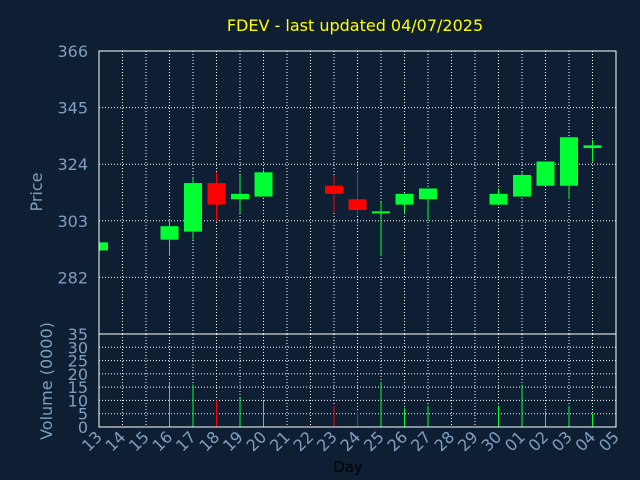 The width and height of the screenshot is (640, 480). What do you see at coordinates (36, 191) in the screenshot?
I see `price-axis-label: Price` at bounding box center [36, 191].